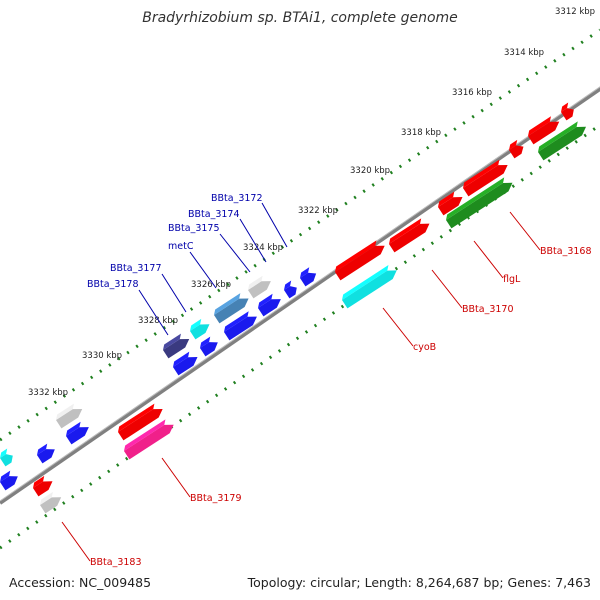 This screenshot has width=600, height=600. Describe the element at coordinates (136, 268) in the screenshot. I see `gene-label: BBta_3177` at that location.